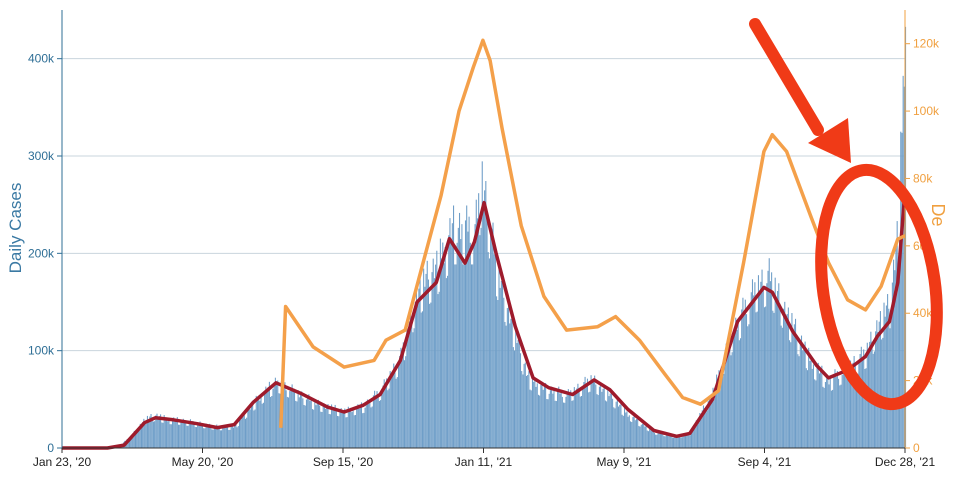 The image size is (960, 480). Describe the element at coordinates (15, 228) in the screenshot. I see `left-axis-label: Daily Cases` at that location.